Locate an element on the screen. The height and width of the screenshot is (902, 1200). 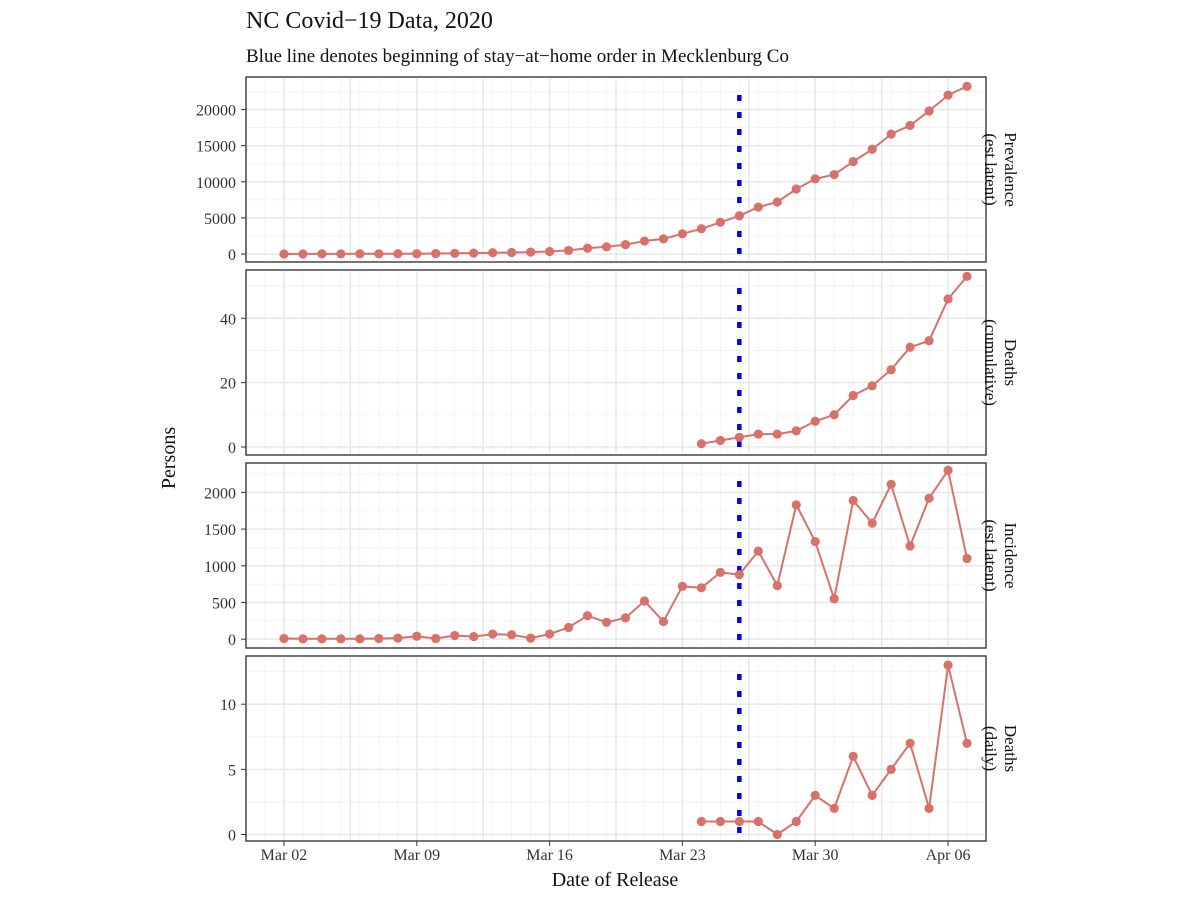
panel-strip-label: Deaths(cumulative) is located at coordinates (1000, 362).